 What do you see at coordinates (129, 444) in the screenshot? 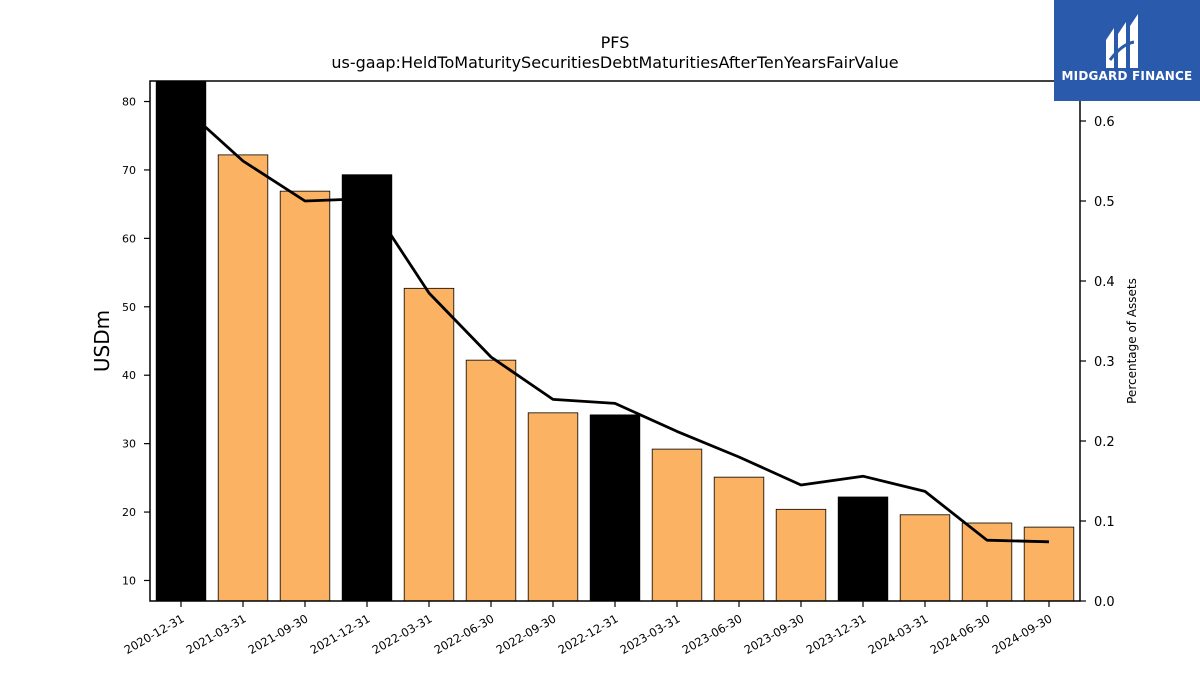
I see `y-tick-label: 30` at bounding box center [129, 444].